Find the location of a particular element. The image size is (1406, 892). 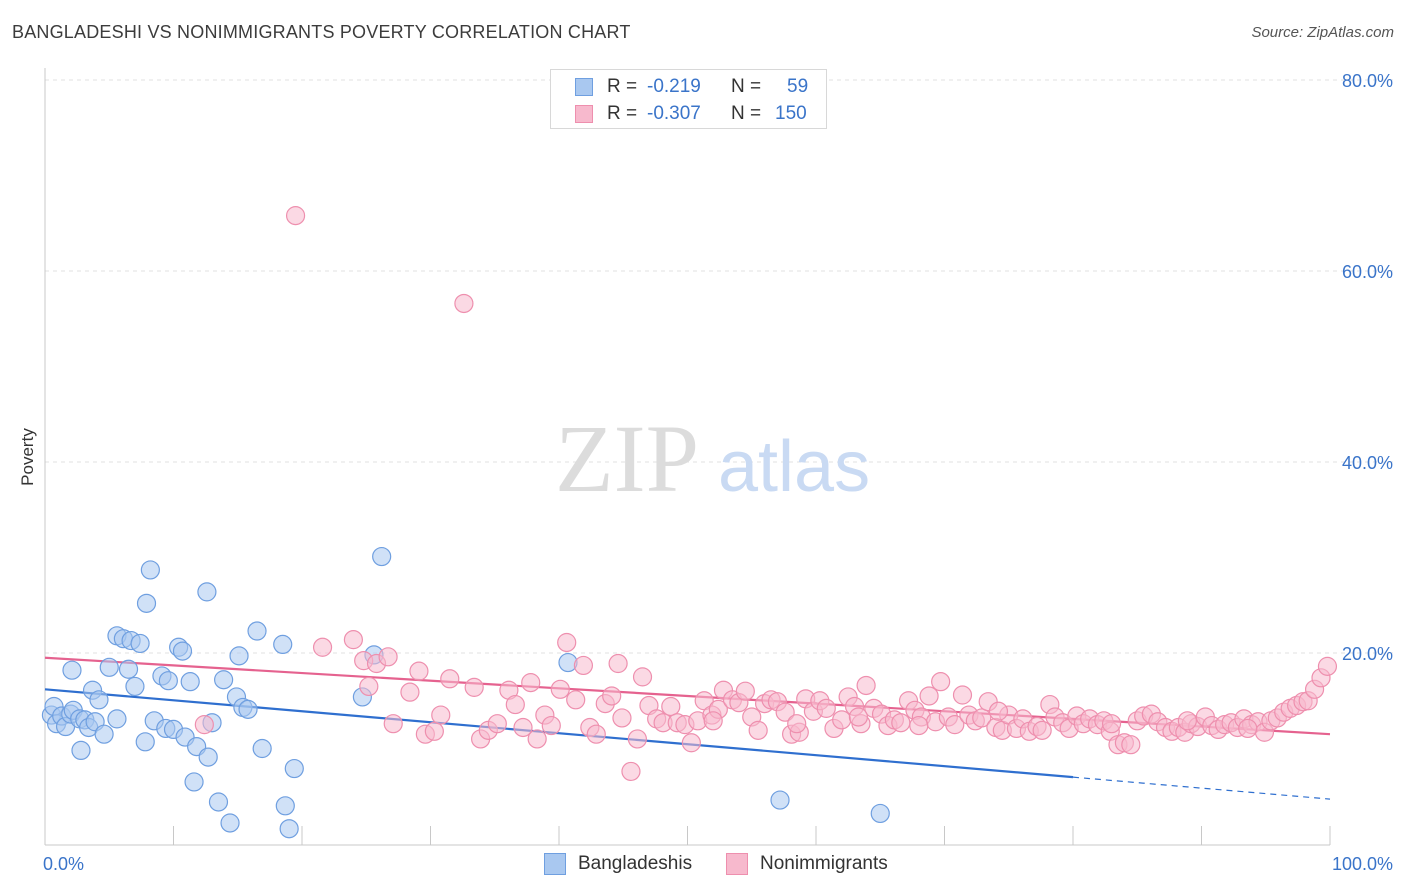

nonimmigrants-legend-swatch is located at coordinates (737, 864).